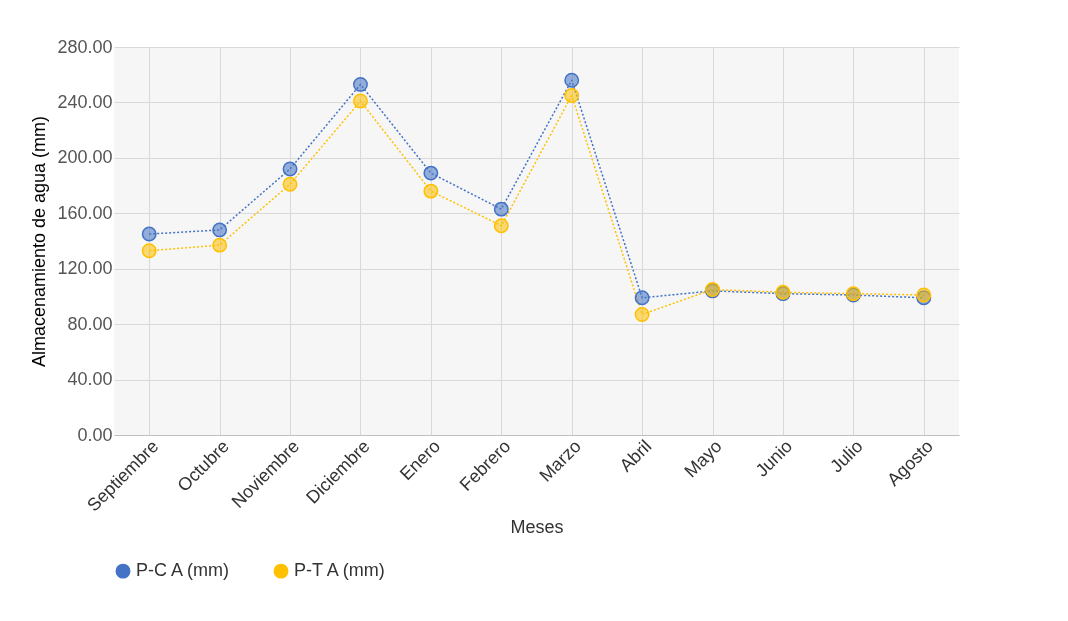  Describe the element at coordinates (85, 101) in the screenshot. I see `y-tick-label: 240.00` at that location.